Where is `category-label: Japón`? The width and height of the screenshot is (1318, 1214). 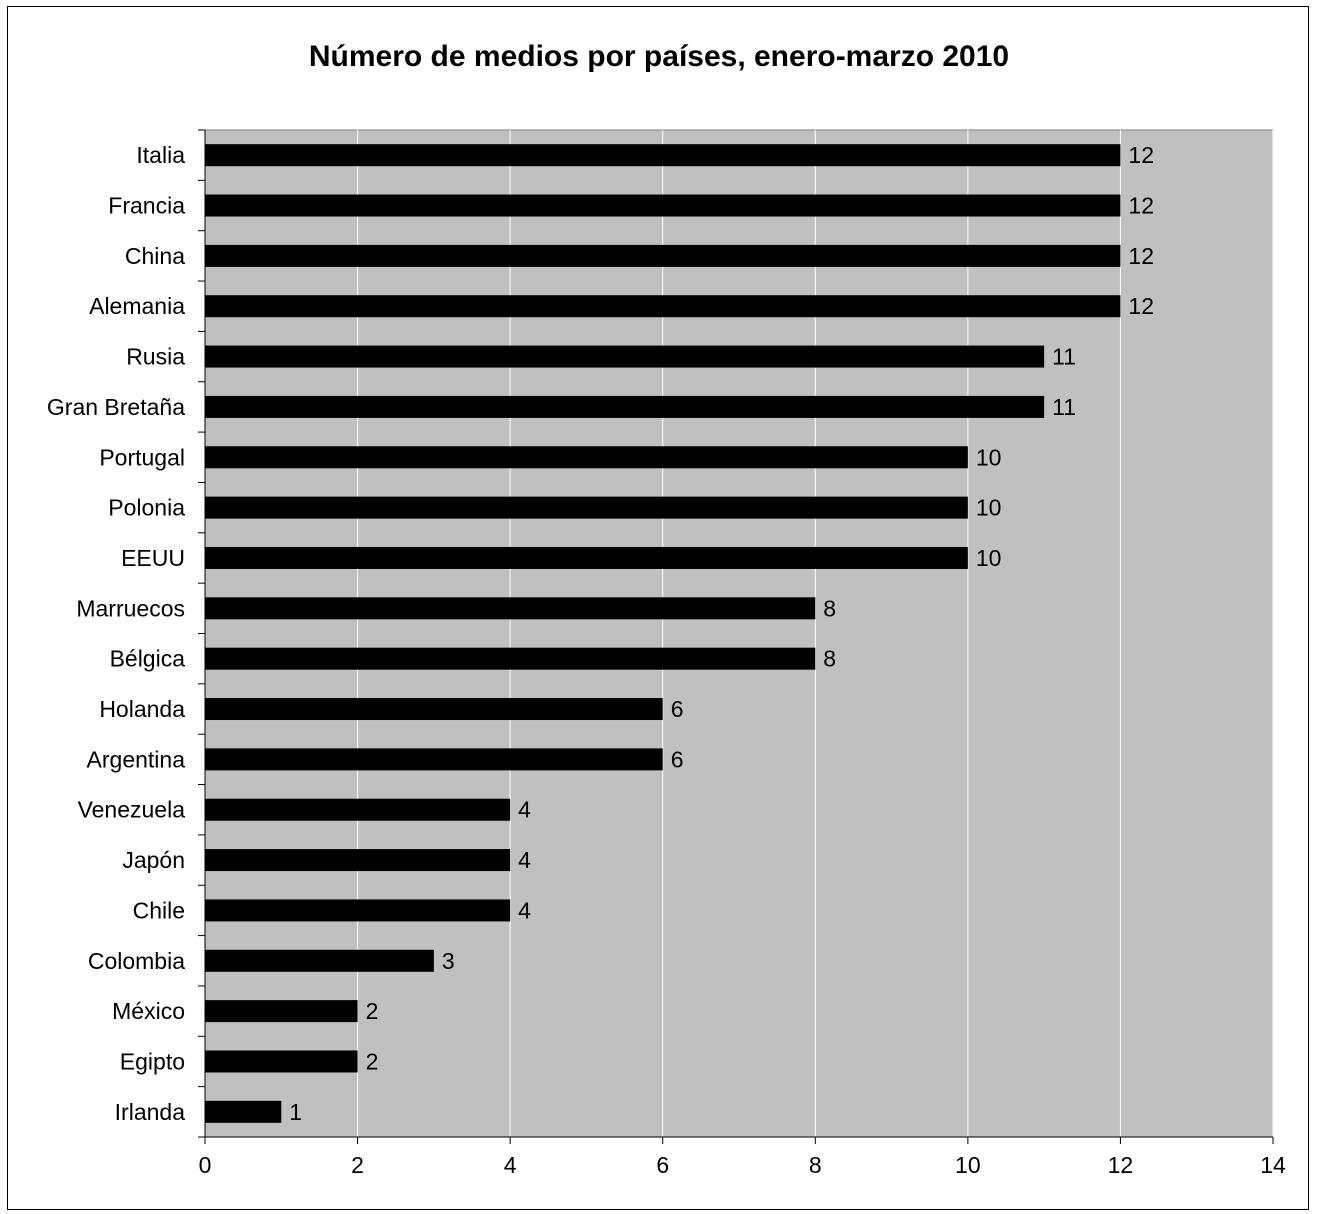 category-label: Japón is located at coordinates (153, 860).